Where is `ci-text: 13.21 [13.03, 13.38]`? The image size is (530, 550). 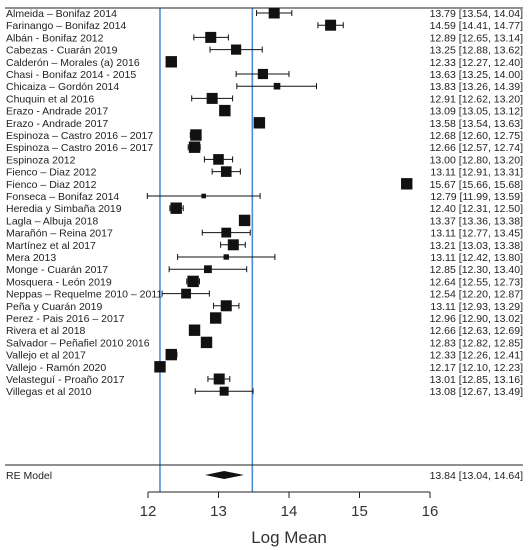 ci-text: 13.21 [13.03, 13.38] is located at coordinates (476, 246).